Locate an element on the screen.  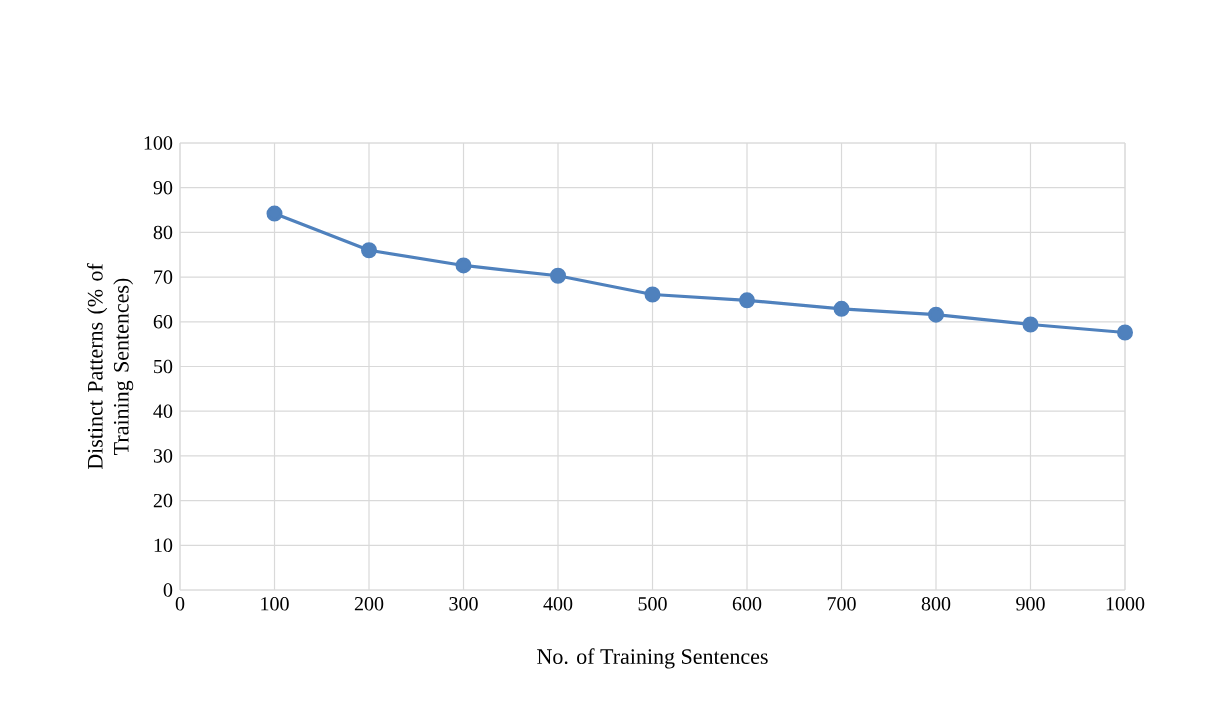
x-tick-label: 0 is located at coordinates (180, 604).